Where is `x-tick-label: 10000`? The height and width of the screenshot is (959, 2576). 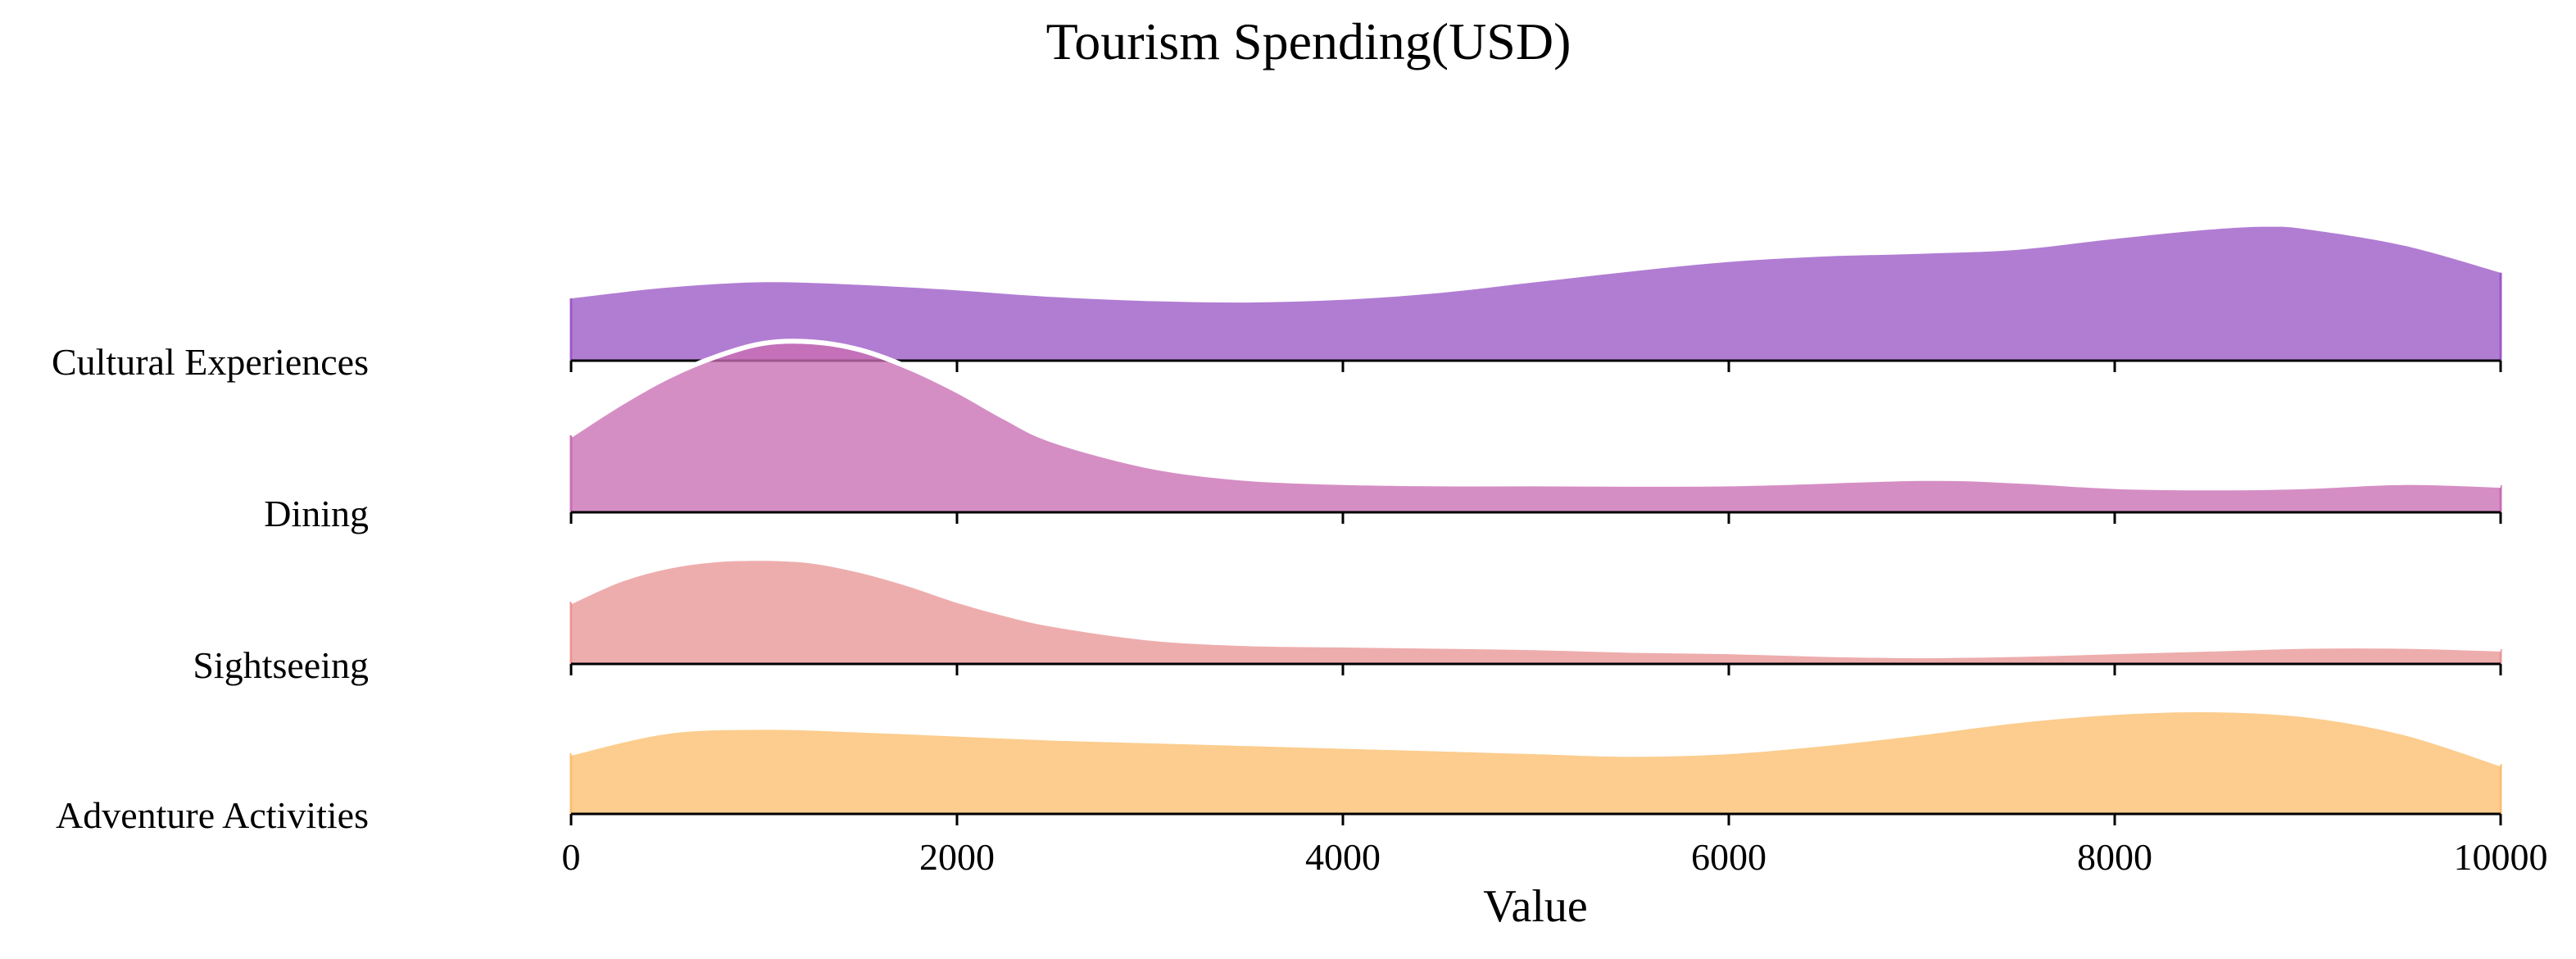 x-tick-label: 10000 is located at coordinates (2501, 857).